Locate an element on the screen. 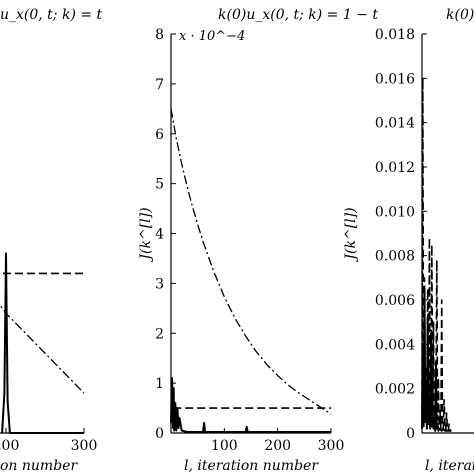  x-tick-label: 100 is located at coordinates (224, 446).